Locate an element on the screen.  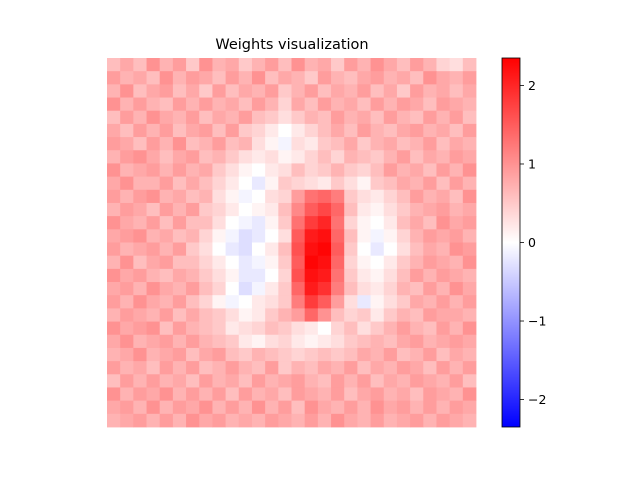
colorbar-tick-label: −1 is located at coordinates (537, 321).